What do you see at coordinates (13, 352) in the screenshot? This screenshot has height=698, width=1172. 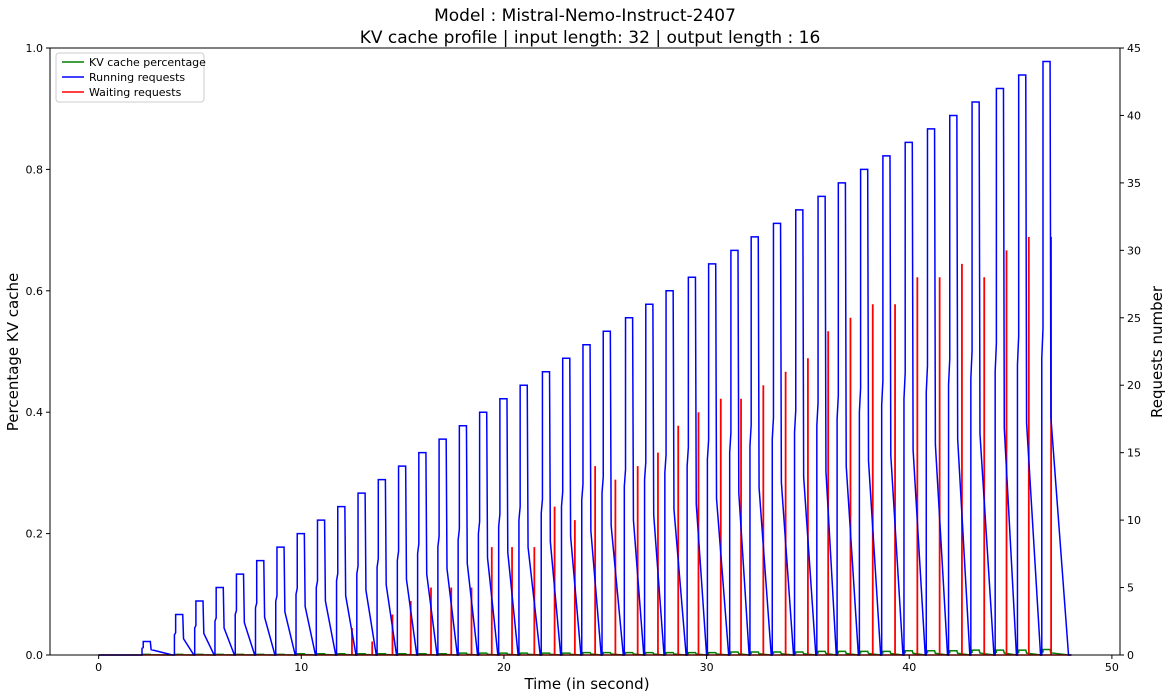 I see `y-axis-left-title: Percentage KV cache` at bounding box center [13, 352].